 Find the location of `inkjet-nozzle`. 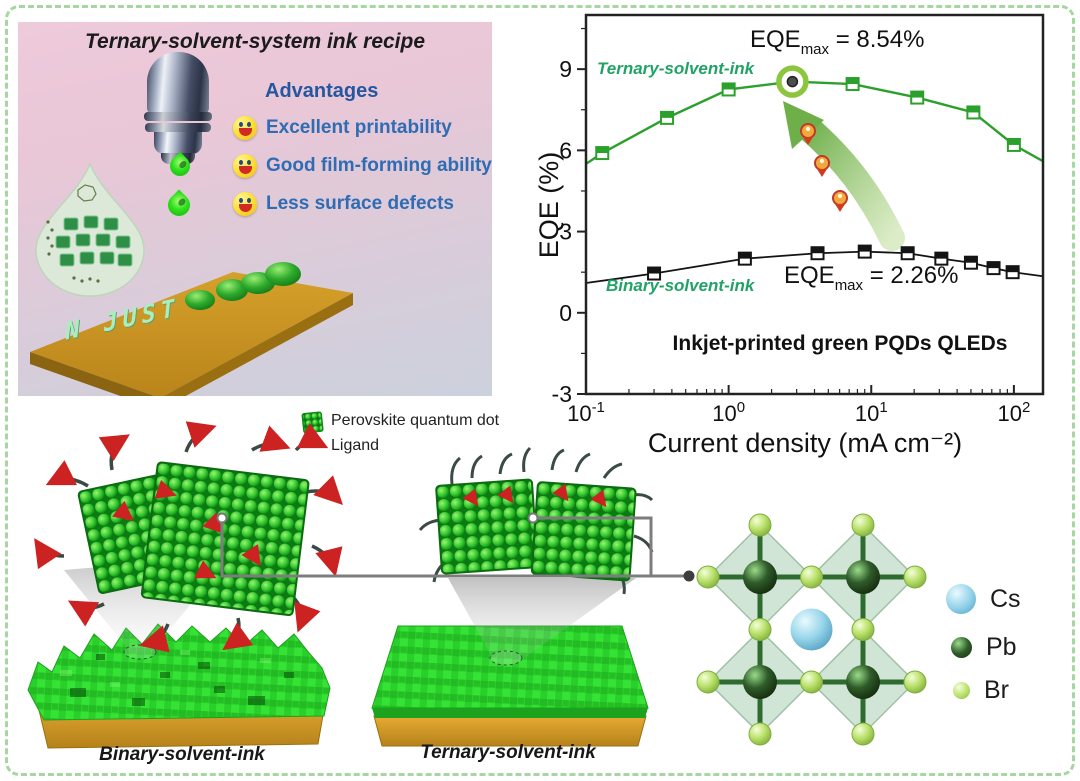

inkjet-nozzle is located at coordinates (178, 83).